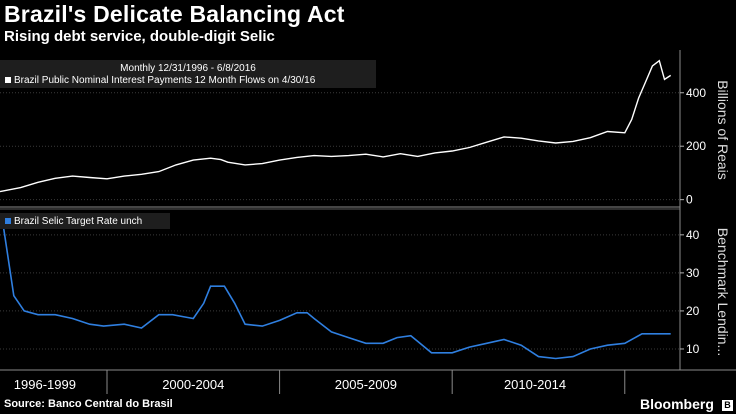  What do you see at coordinates (723, 130) in the screenshot?
I see `top-y-axis-title: Billions of Reais` at bounding box center [723, 130].